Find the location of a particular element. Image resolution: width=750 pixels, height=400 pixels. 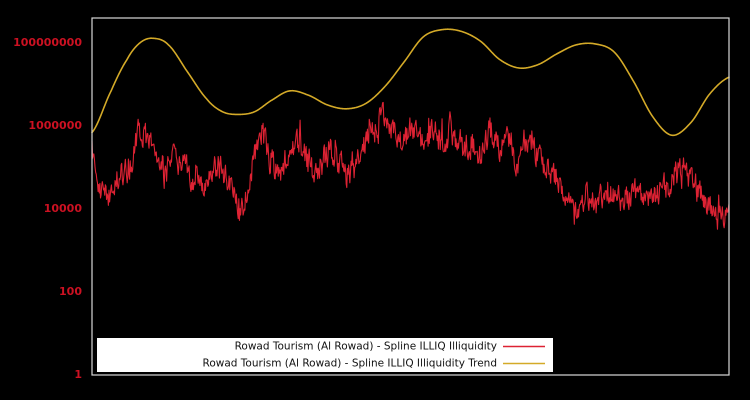

y-tick-label: 1000000 is located at coordinates (55, 125).